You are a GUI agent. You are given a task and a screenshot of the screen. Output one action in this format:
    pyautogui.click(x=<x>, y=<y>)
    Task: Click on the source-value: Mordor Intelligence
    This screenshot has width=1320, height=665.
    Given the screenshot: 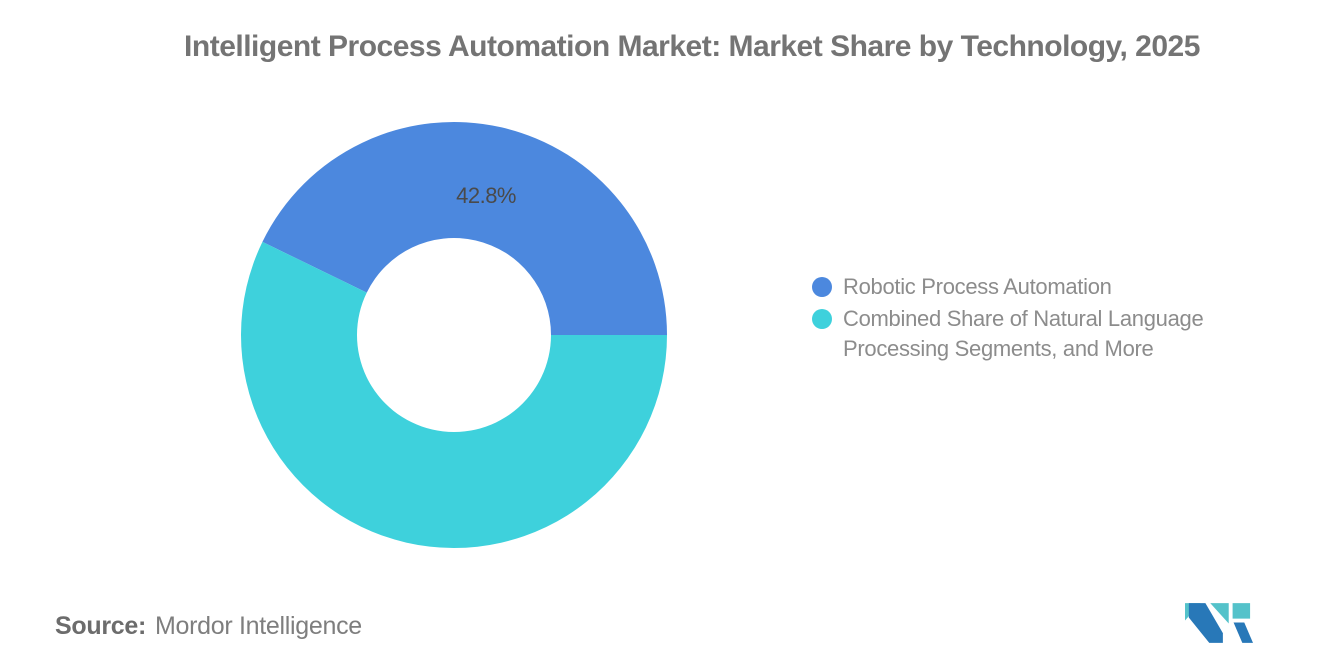 What is the action you would take?
    pyautogui.click(x=258, y=626)
    